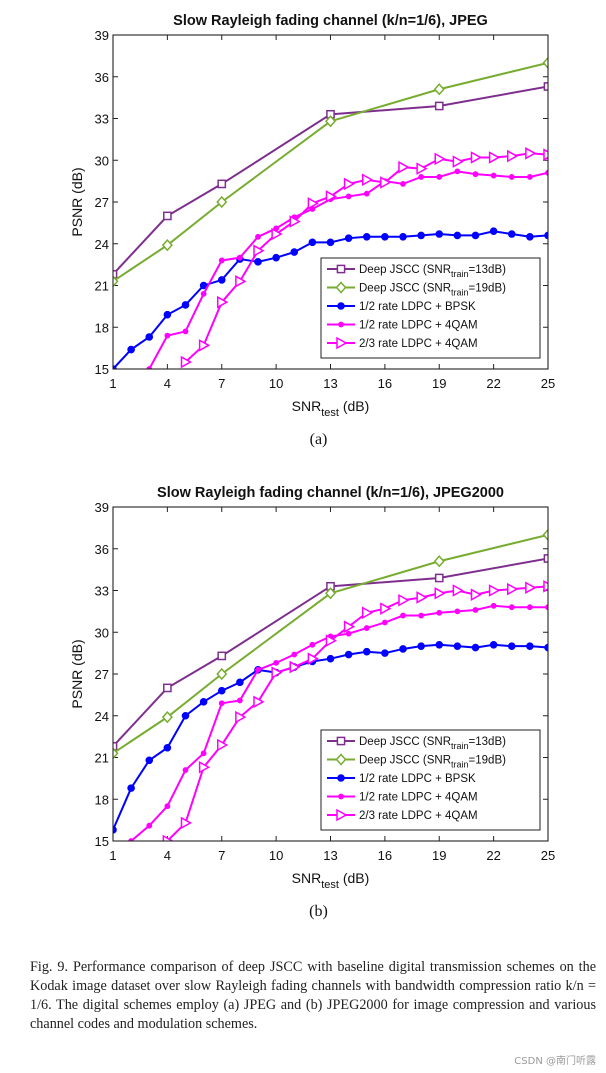 Image resolution: width=606 pixels, height=1073 pixels. I want to click on x-tick-label: 1, so click(112, 383).